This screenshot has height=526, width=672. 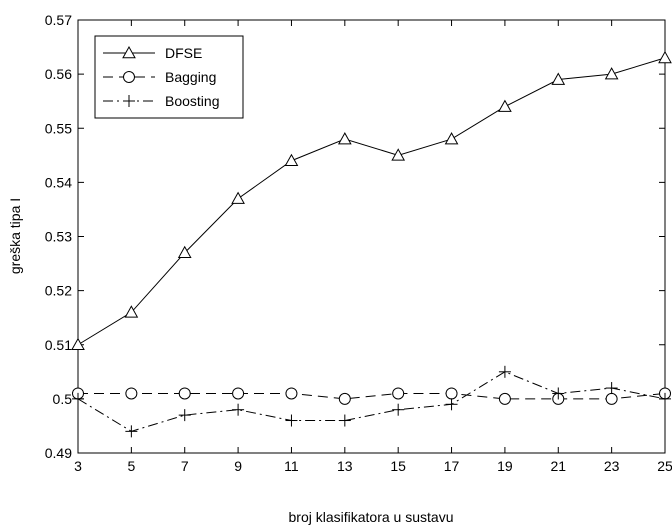 What do you see at coordinates (372, 396) in the screenshot?
I see `series-line-bagging` at bounding box center [372, 396].